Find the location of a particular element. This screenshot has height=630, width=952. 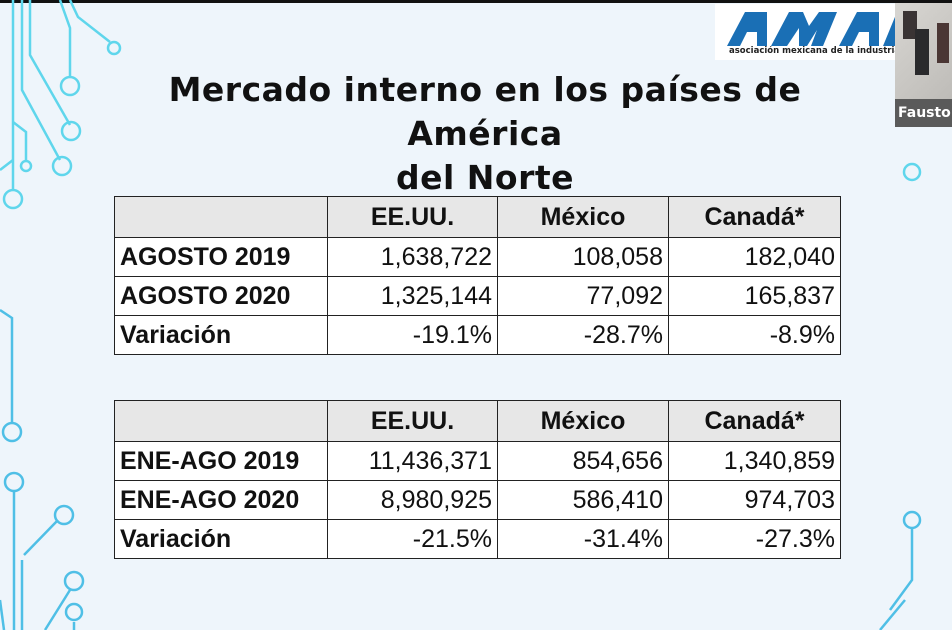

row-label: ENE-AGO 2020 is located at coordinates (221, 500).